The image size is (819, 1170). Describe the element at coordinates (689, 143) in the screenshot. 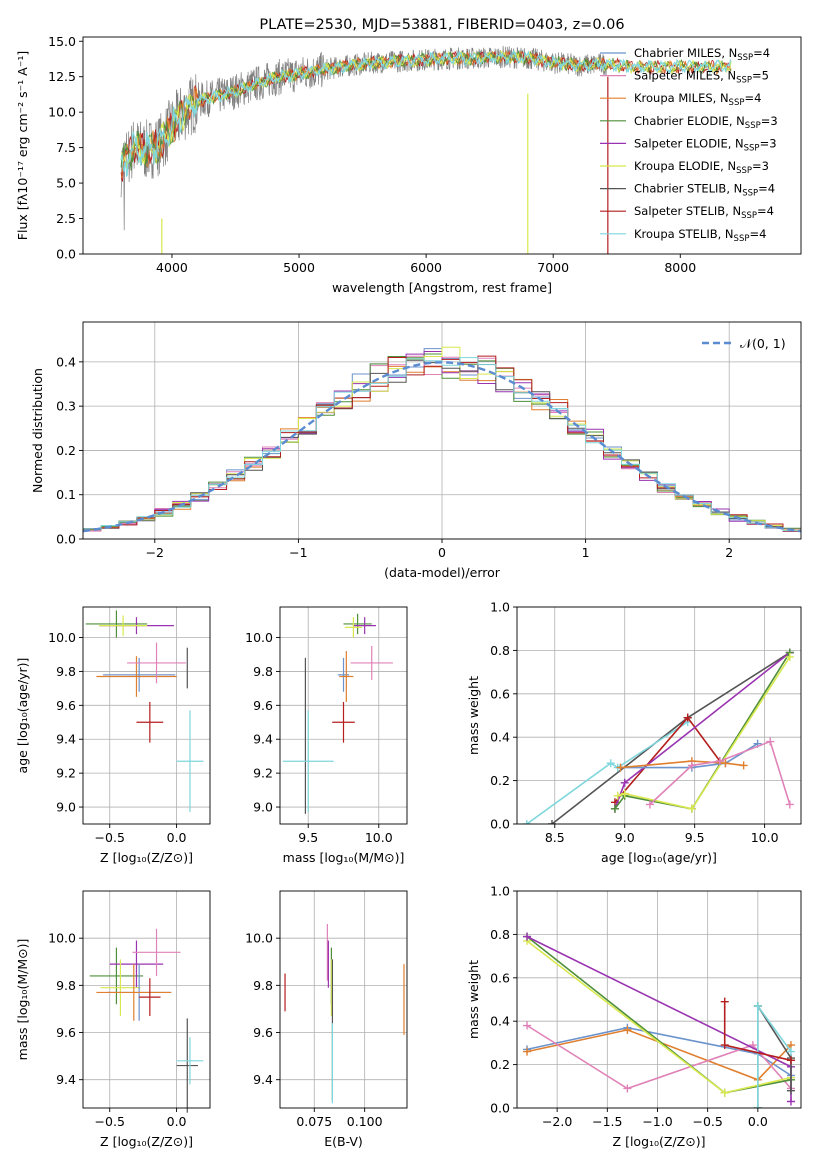

I see `legend-label-main: Salpeter ELODIE, N` at that location.